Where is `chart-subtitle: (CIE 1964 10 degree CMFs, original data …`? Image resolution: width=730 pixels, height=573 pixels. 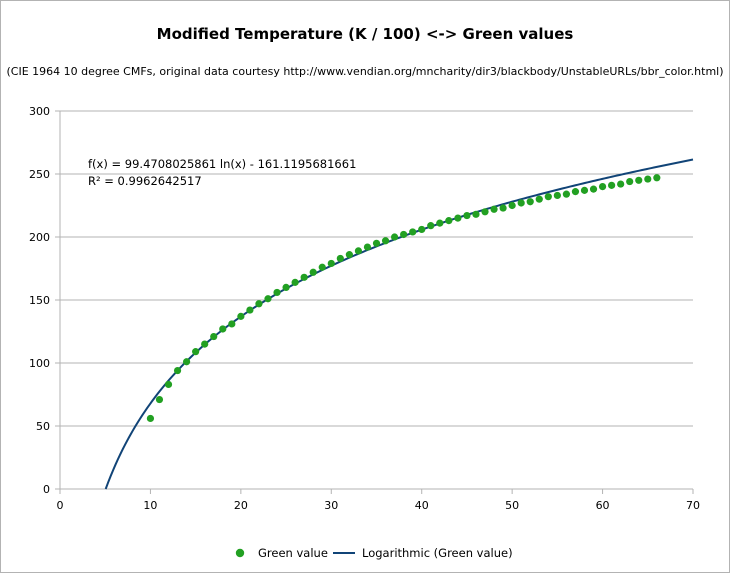
chart-subtitle: (CIE 1964 10 degree CMFs, original data … is located at coordinates (364, 71).